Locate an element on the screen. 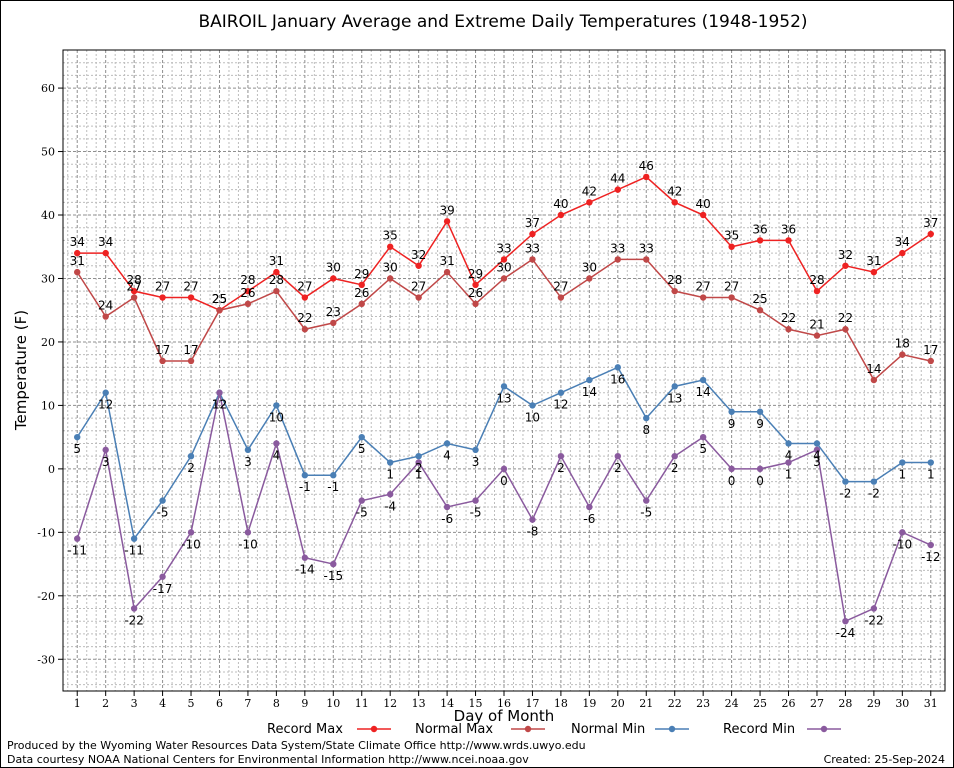 The height and width of the screenshot is (768, 954). x-tick-label: 17 is located at coordinates (532, 703).